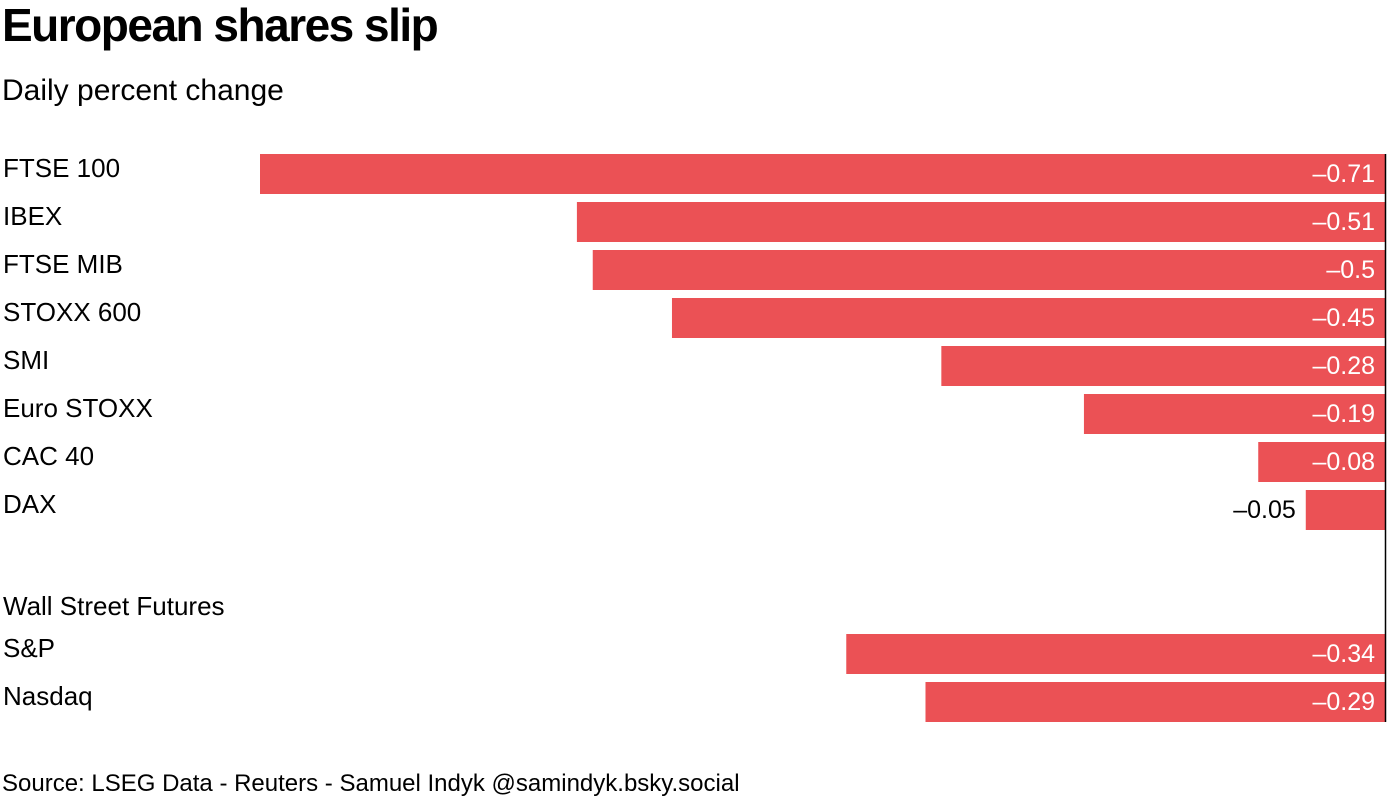 The width and height of the screenshot is (1388, 804). I want to click on category-label: FTSE MIB, so click(63, 264).